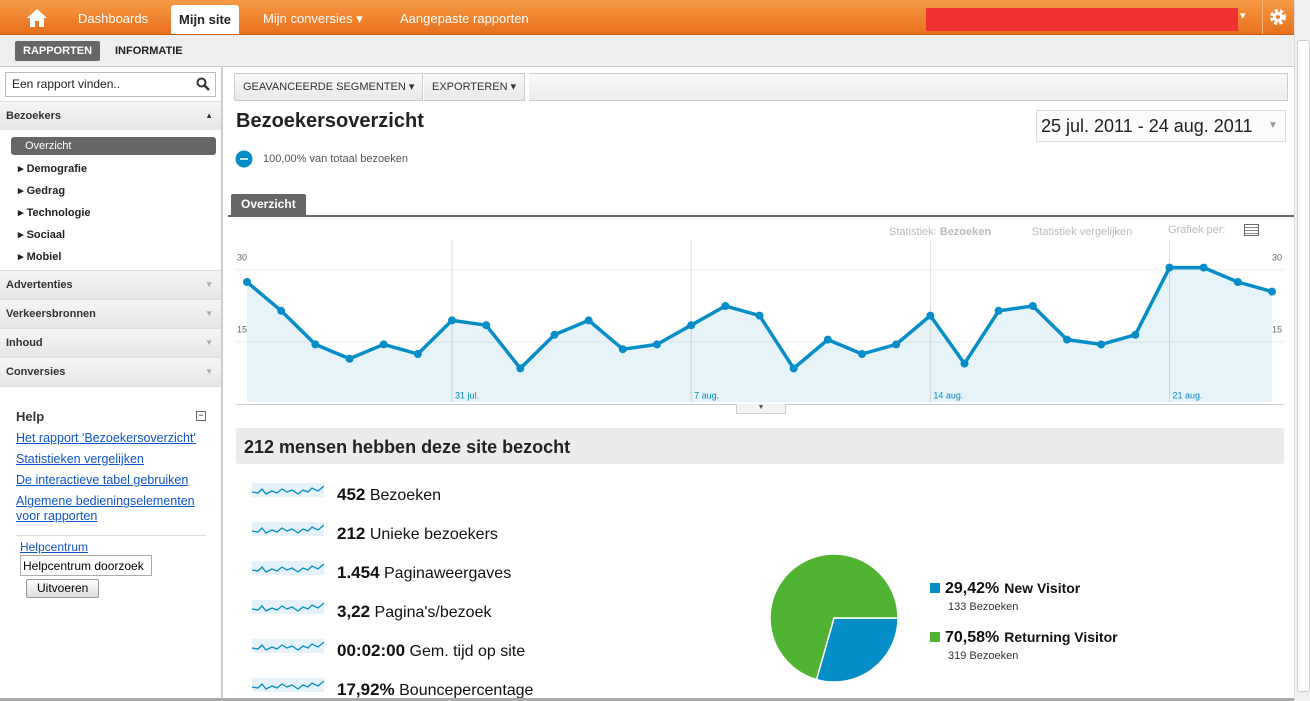  What do you see at coordinates (39, 285) in the screenshot?
I see `section-label: Advertenties` at bounding box center [39, 285].